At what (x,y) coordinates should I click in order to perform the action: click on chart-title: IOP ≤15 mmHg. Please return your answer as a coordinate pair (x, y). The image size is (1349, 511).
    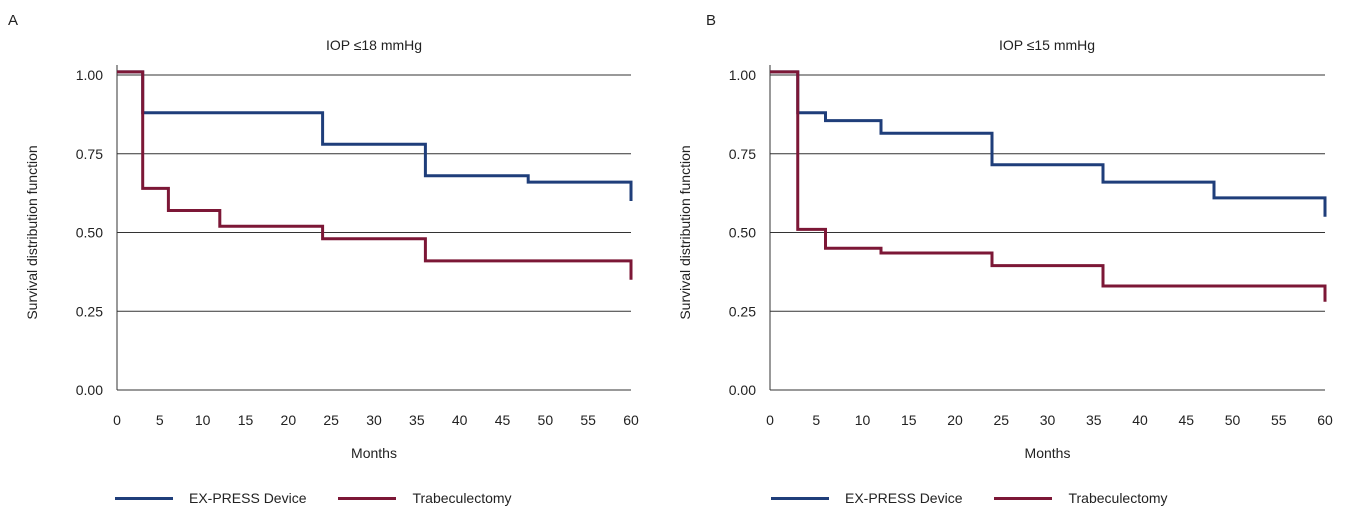
    Looking at the image, I should click on (1047, 45).